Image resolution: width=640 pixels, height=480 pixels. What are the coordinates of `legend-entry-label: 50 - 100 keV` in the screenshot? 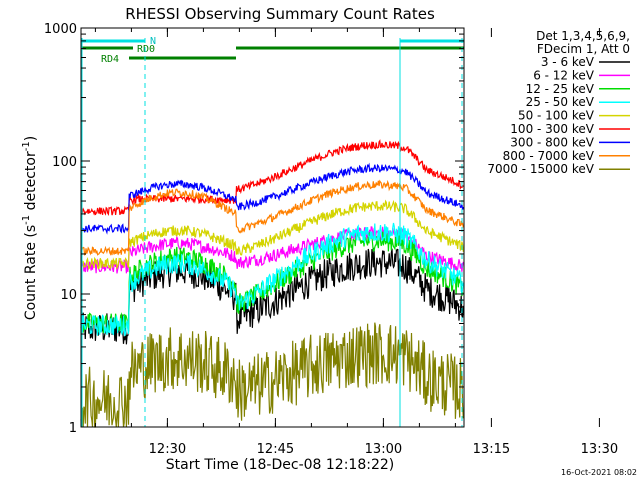 It's located at (556, 116).